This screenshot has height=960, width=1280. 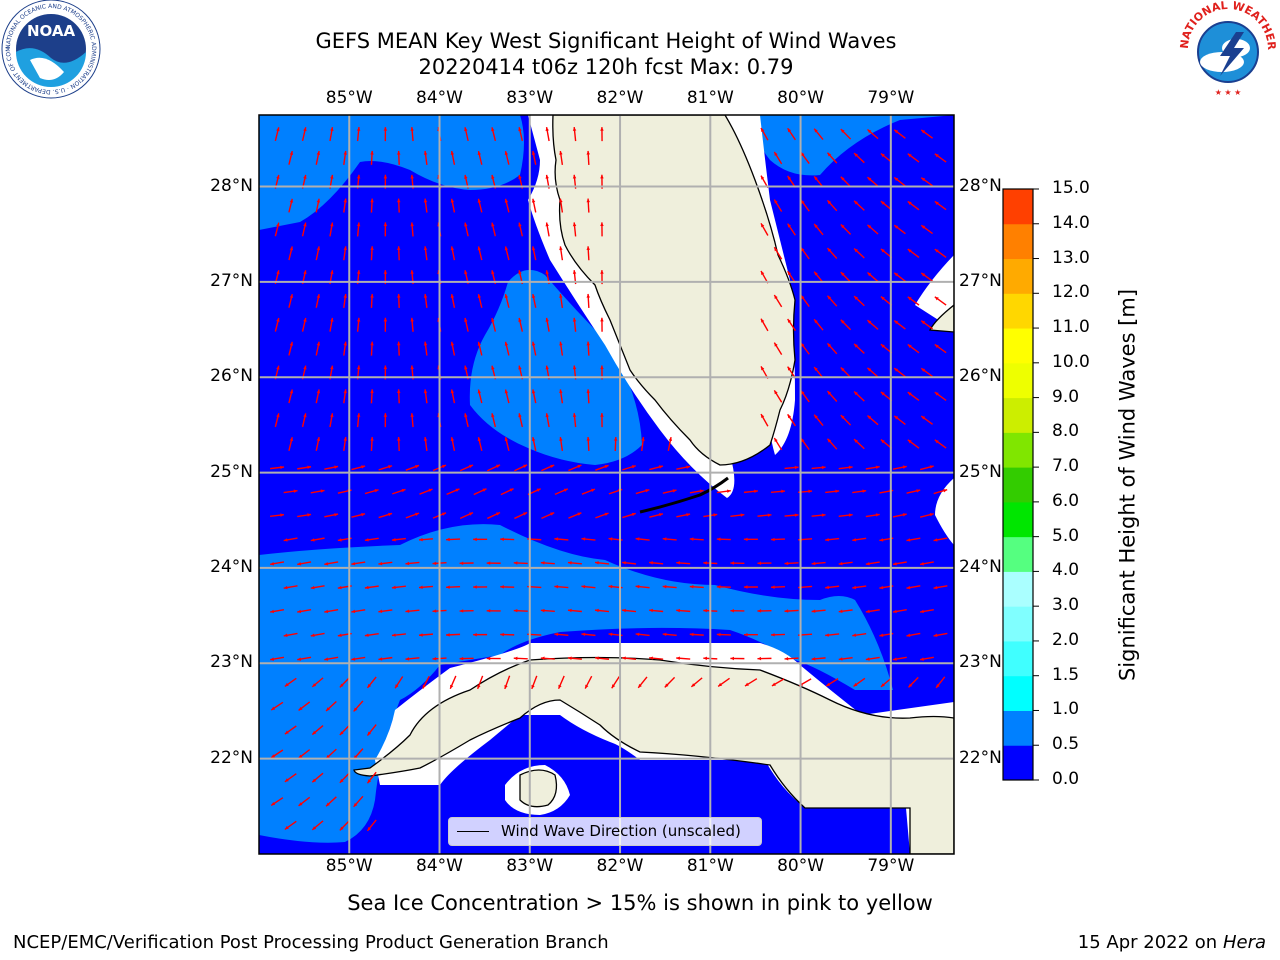 What do you see at coordinates (1066, 431) in the screenshot?
I see `colorbar-tick-label: 8.0` at bounding box center [1066, 431].